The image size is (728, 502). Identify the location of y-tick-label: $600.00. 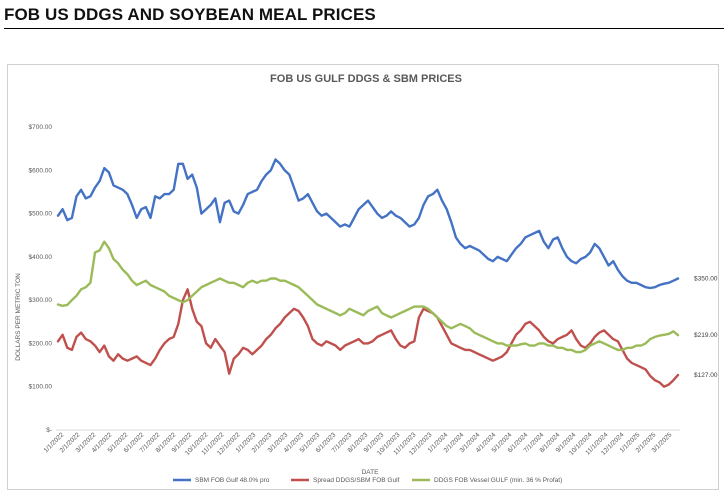
(41, 170).